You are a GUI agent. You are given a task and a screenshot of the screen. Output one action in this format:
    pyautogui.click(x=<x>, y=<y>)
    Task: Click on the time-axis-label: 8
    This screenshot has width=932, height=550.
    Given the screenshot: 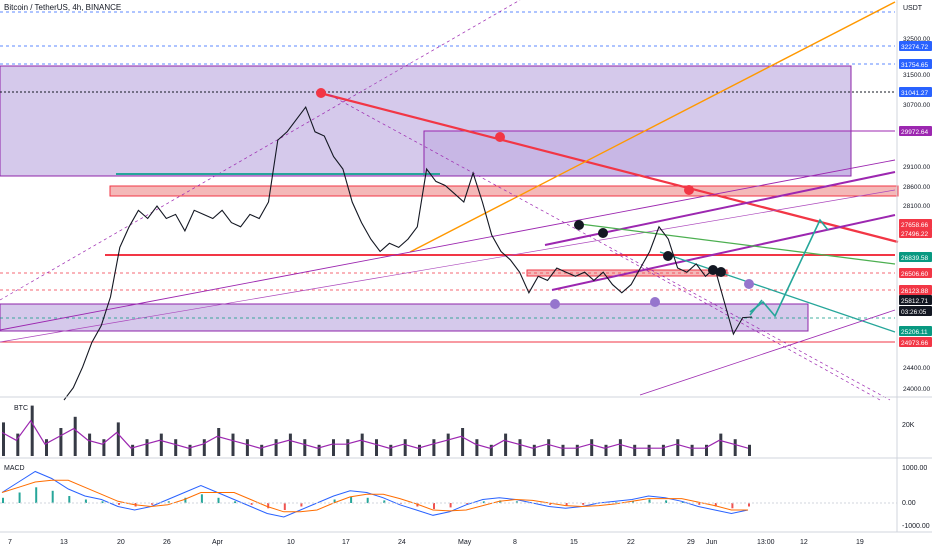 What is the action you would take?
    pyautogui.click(x=515, y=542)
    